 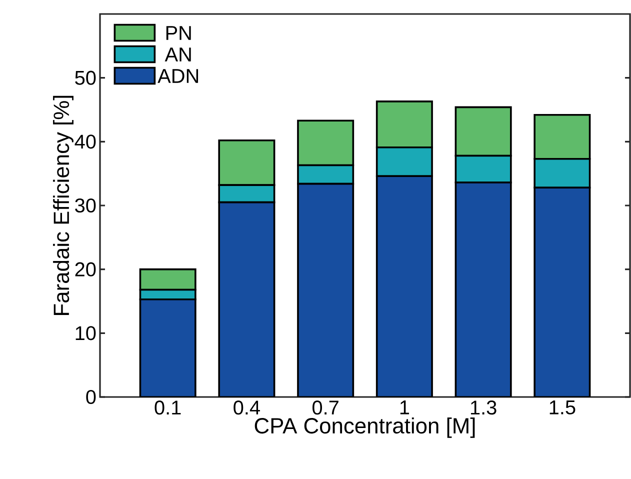 I want to click on y-tick-label: 10, so click(x=86, y=333).